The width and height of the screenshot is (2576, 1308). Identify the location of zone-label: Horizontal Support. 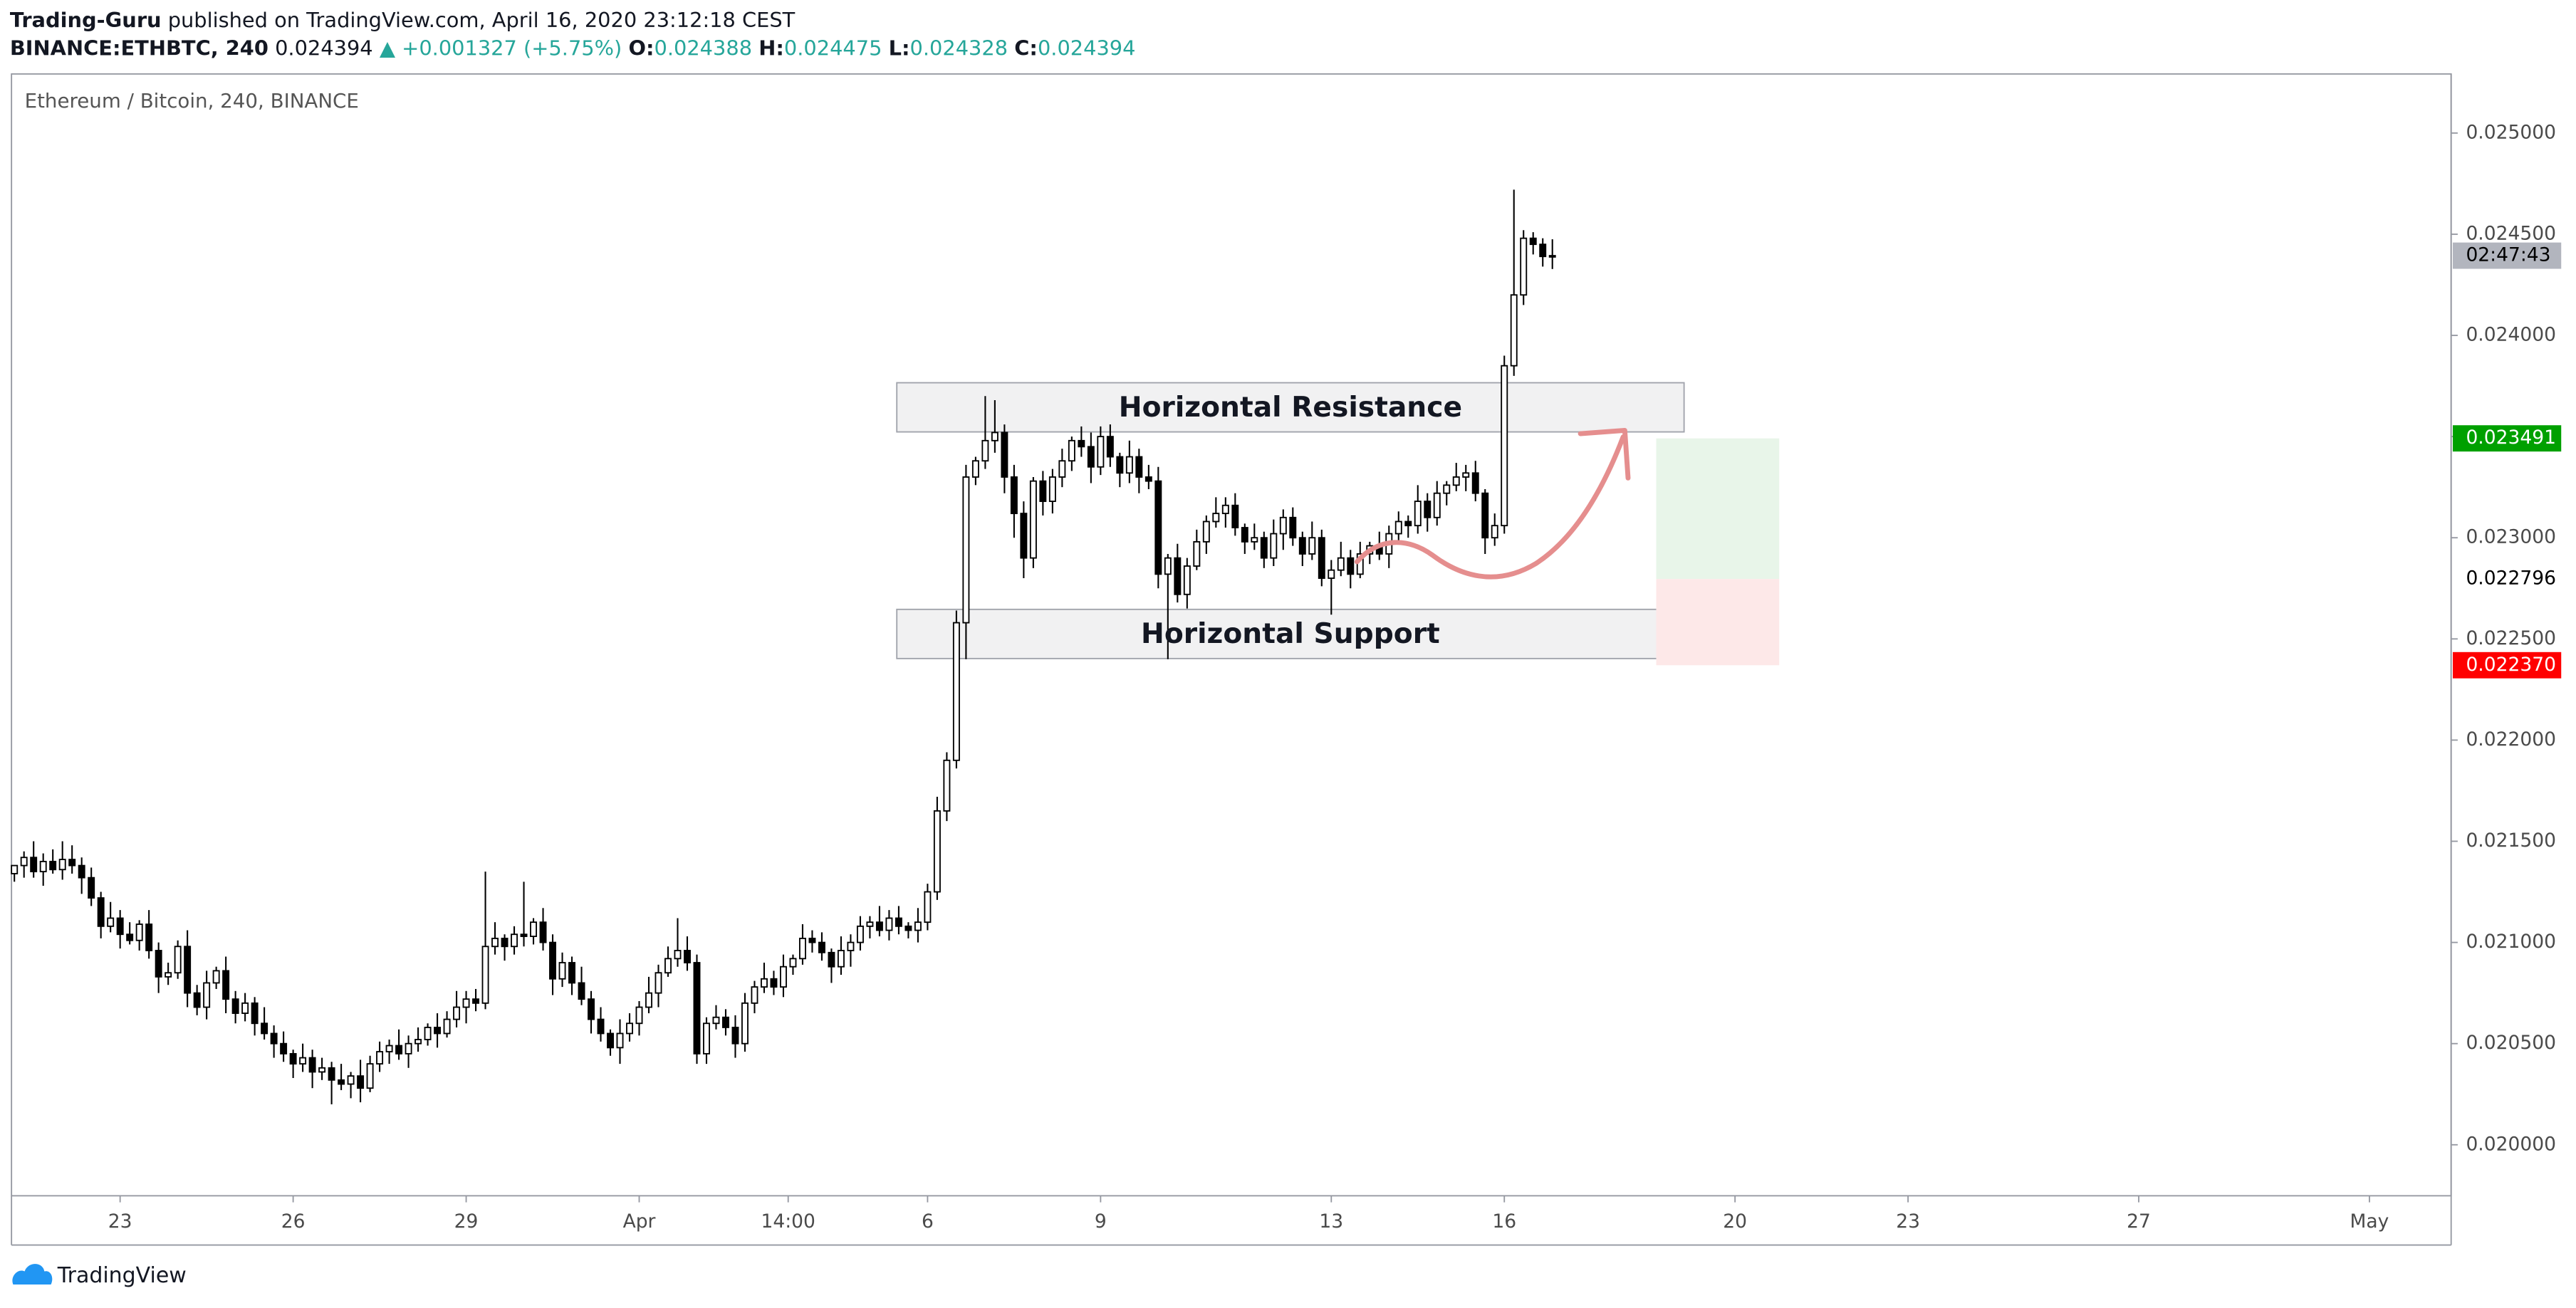
(1290, 634).